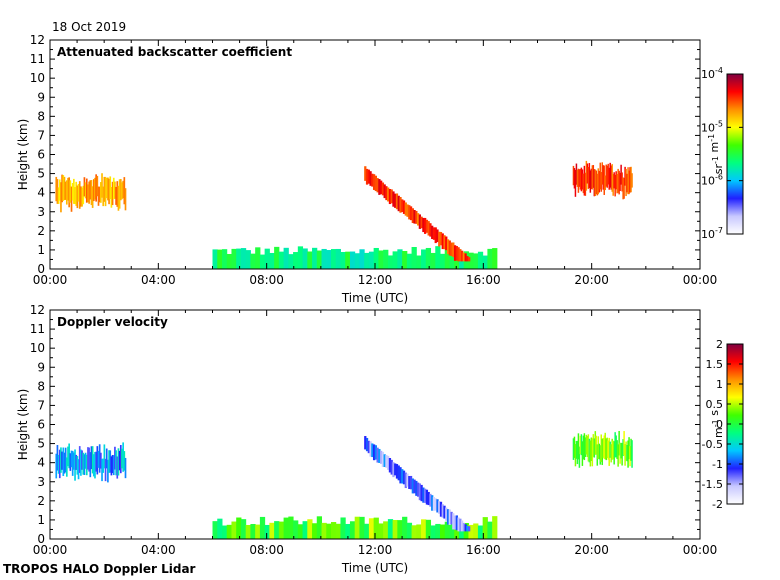 The image size is (780, 580). Describe the element at coordinates (712, 73) in the screenshot. I see `colorbar-tick-label: 10-4` at that location.